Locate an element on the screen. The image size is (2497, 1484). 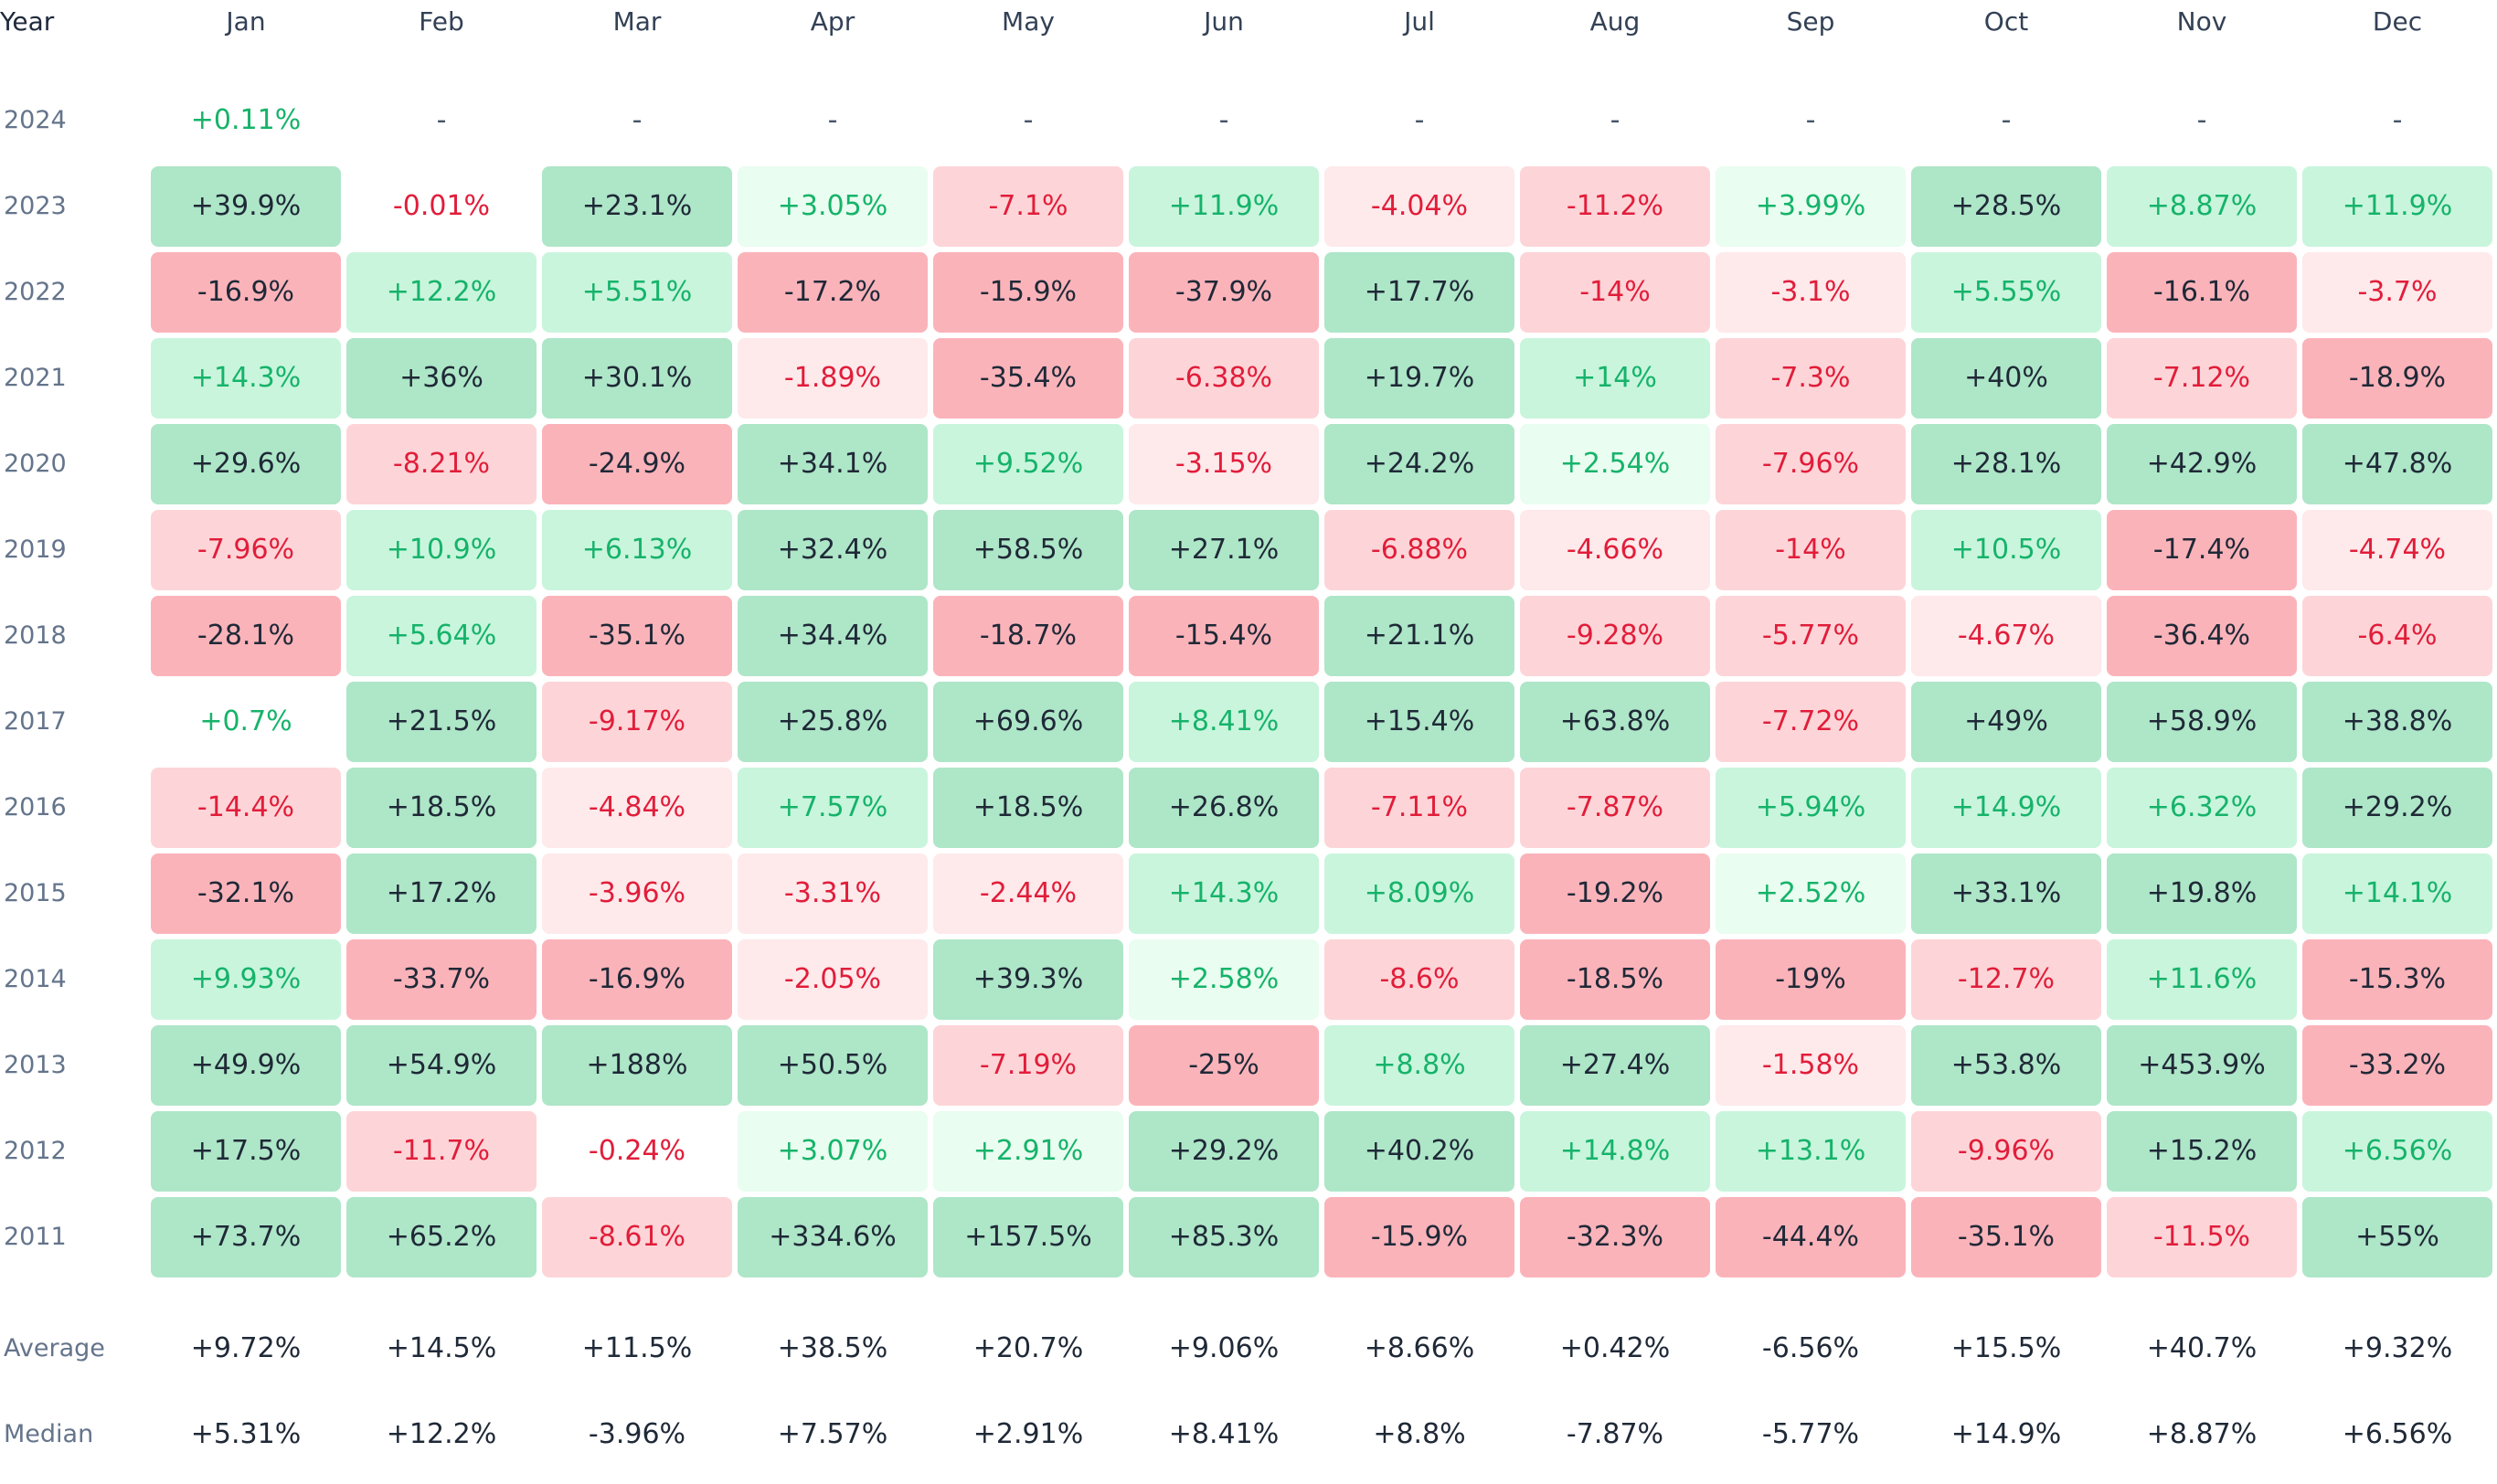
heatmap-cell-2020-apr: +34.1% is located at coordinates (833, 464).